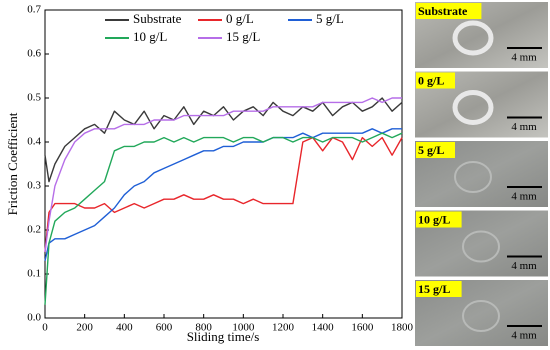 This screenshot has width=550, height=350. I want to click on legend-label: 10 g/L, so click(150, 36).